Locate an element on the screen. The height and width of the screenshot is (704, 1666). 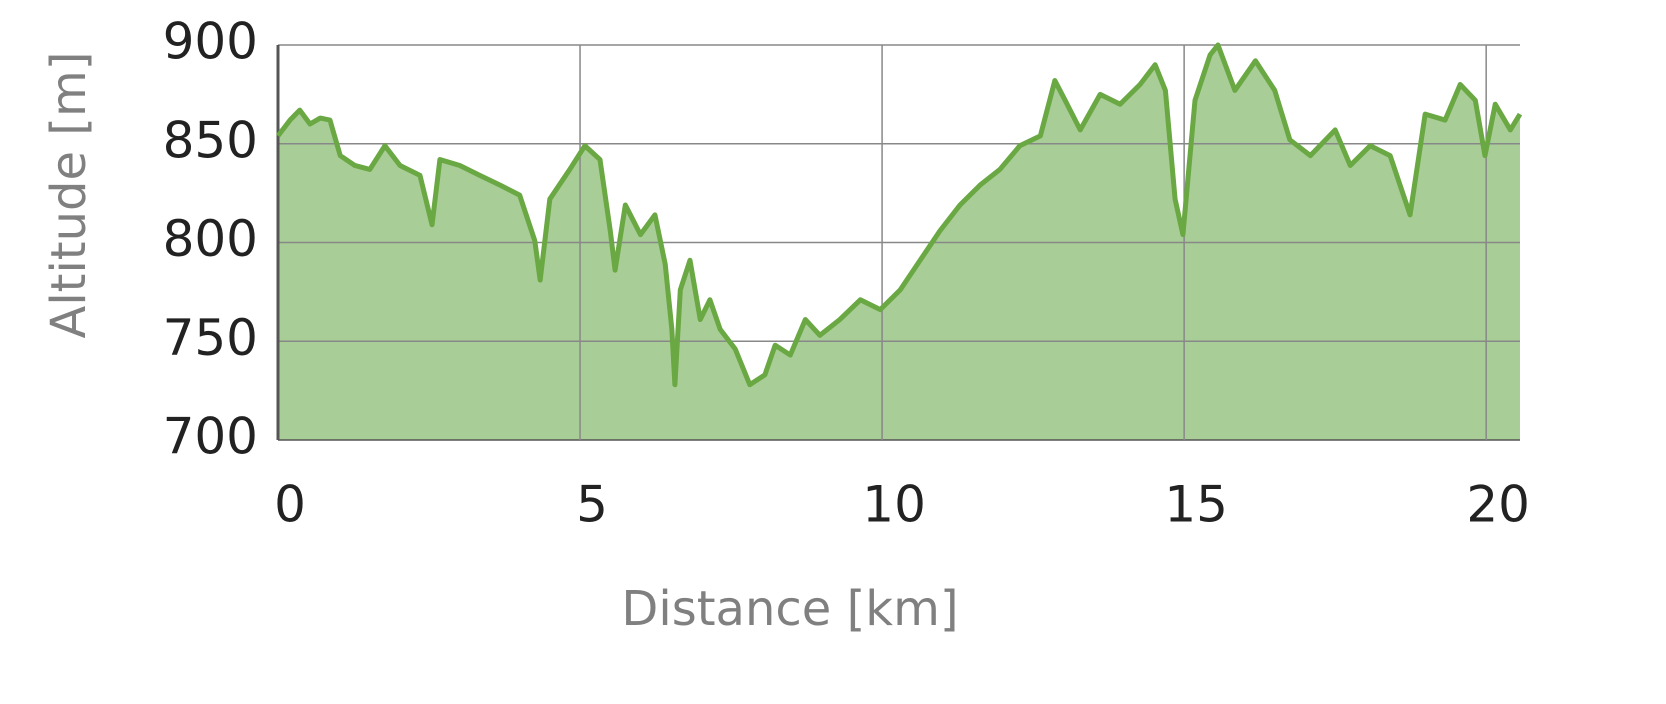
x-axis-title: Distance [km] is located at coordinates (789, 609).